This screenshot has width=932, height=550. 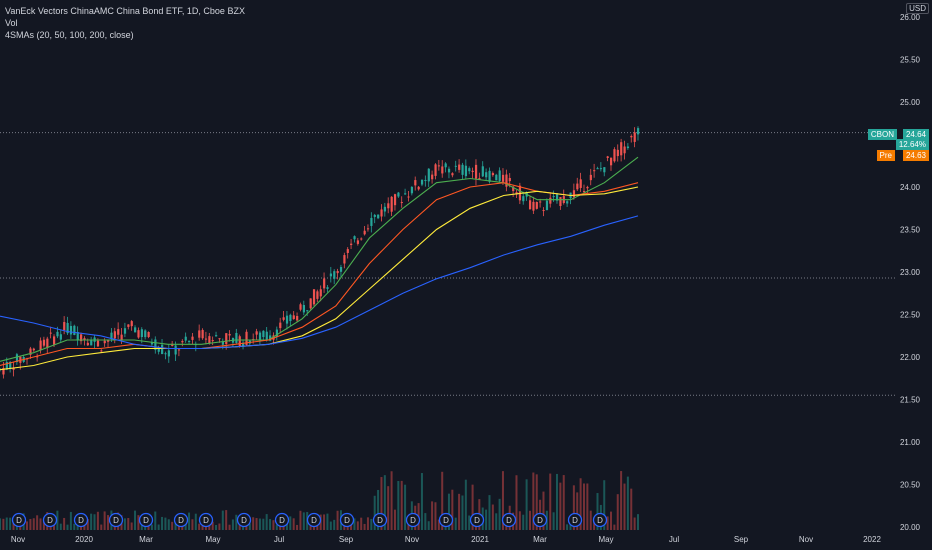 What do you see at coordinates (540, 539) in the screenshot?
I see `time-tick-label: Mar` at bounding box center [540, 539].